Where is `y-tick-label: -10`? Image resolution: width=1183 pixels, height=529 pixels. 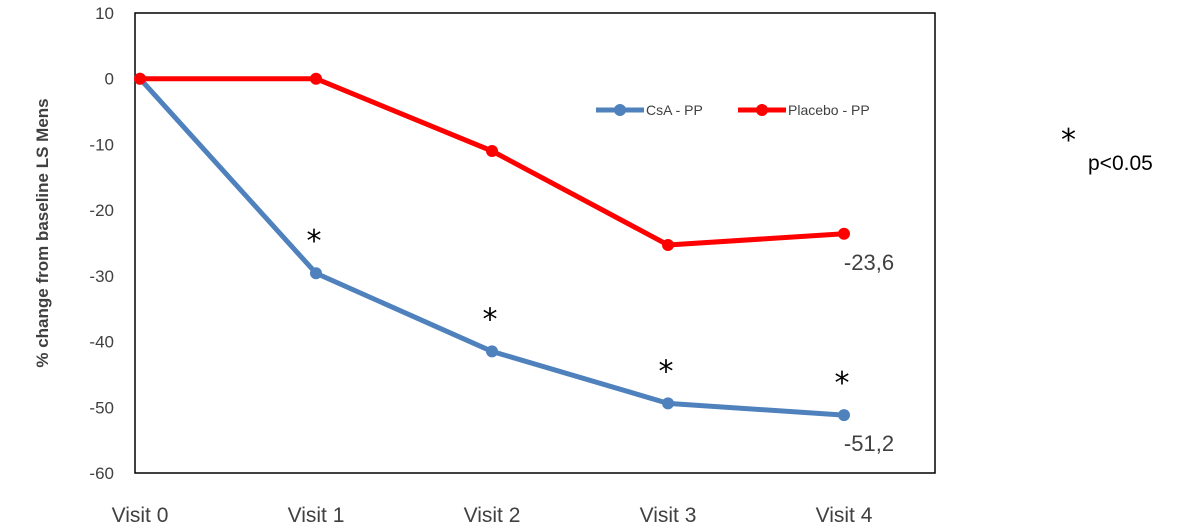 y-tick-label: -10 is located at coordinates (101, 144).